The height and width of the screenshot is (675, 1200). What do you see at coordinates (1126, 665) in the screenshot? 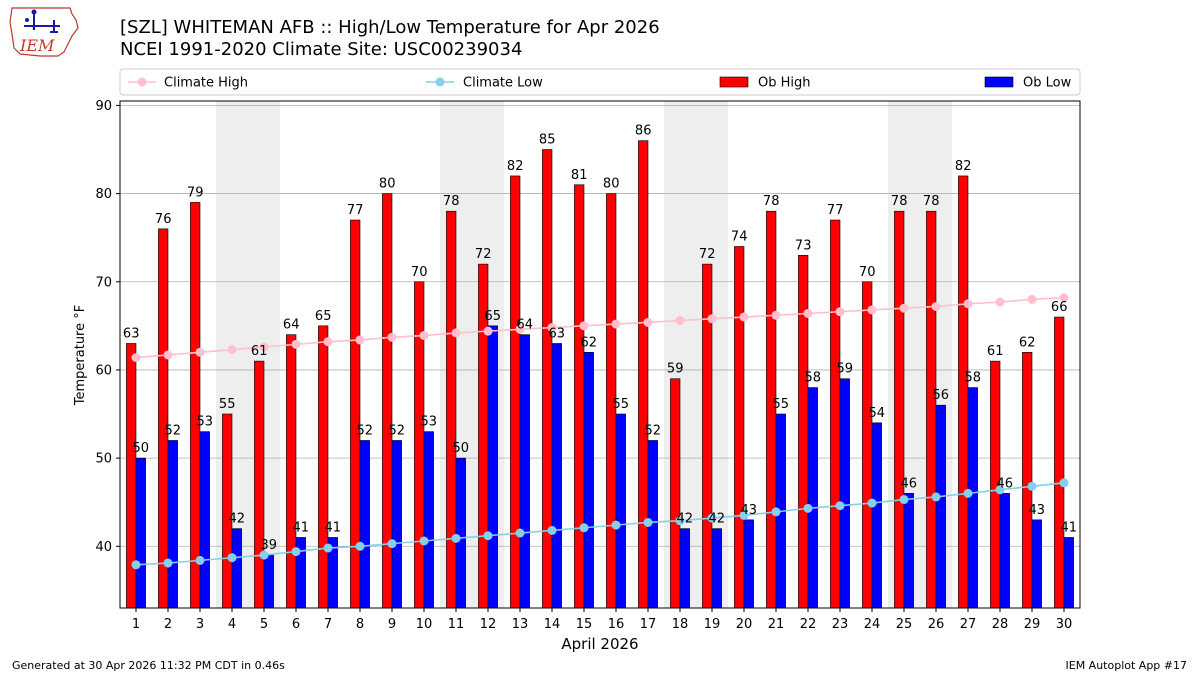
I see `footer-app: IEM Autoplot App #17` at bounding box center [1126, 665].